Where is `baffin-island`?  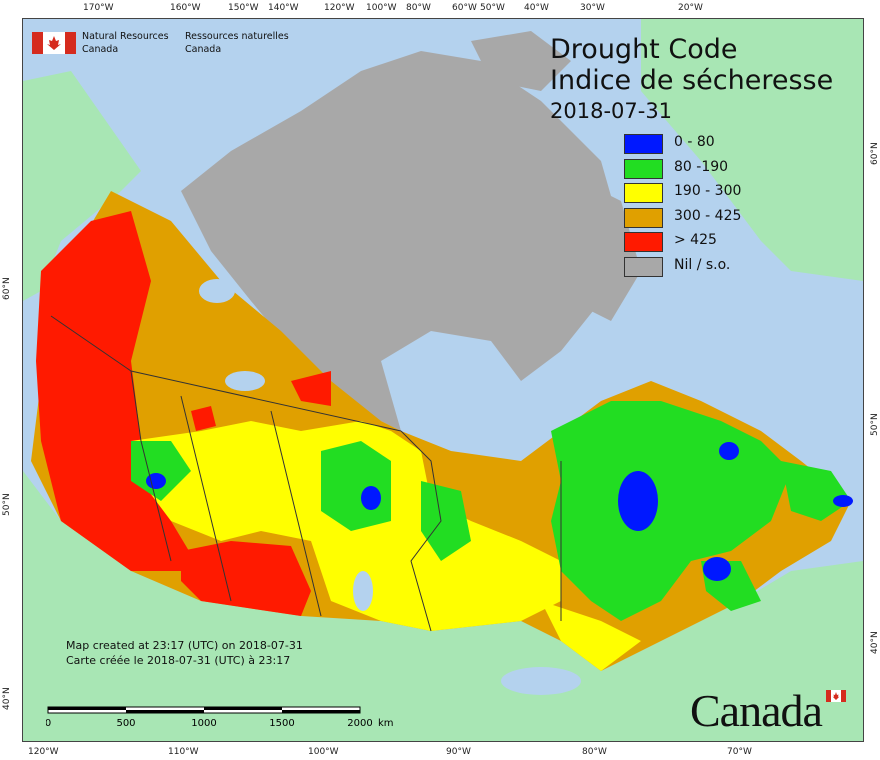 baffin-island is located at coordinates (601, 246).